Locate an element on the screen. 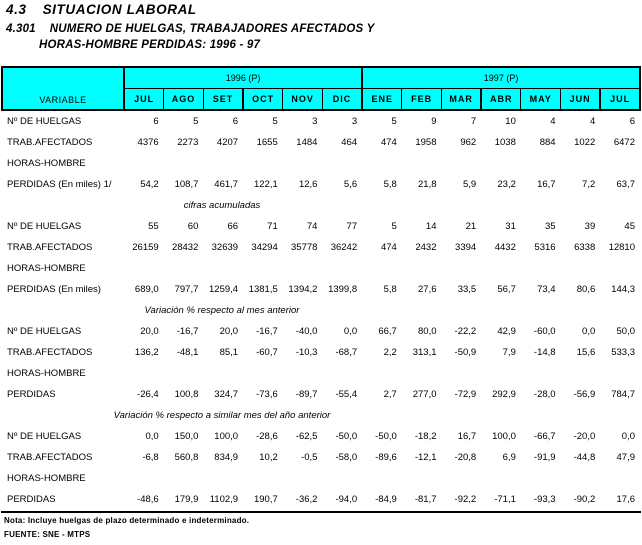 This screenshot has height=545, width=642. data-cell: 16,7 is located at coordinates (546, 184).